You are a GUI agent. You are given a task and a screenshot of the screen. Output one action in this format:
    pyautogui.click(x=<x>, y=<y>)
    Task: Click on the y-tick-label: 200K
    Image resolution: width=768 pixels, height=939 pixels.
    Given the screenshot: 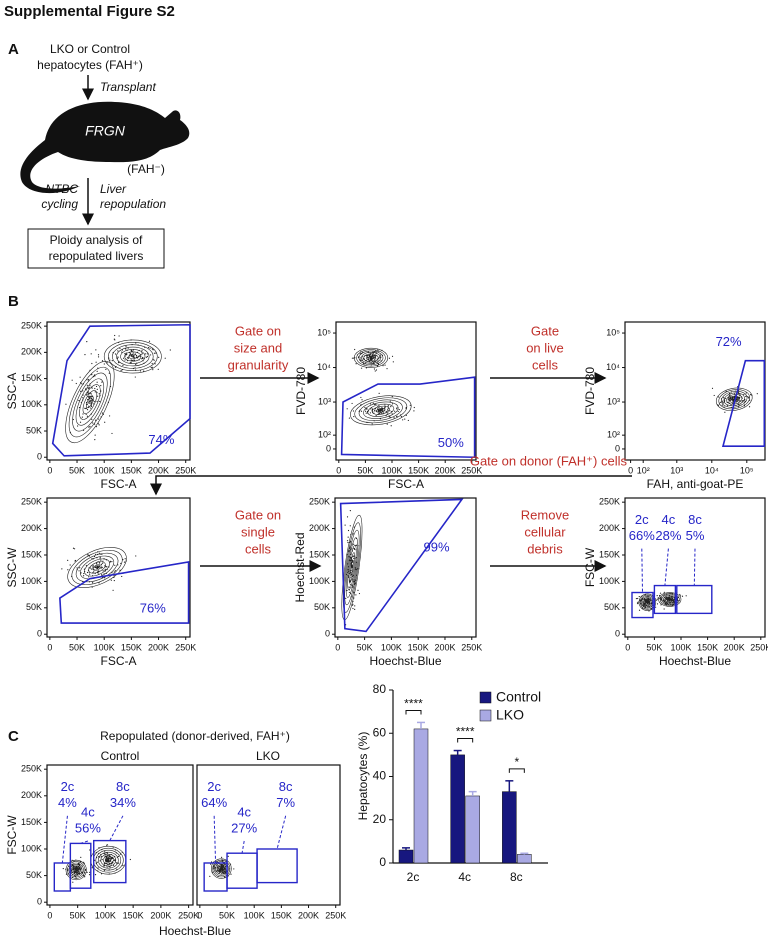 What is the action you would take?
    pyautogui.click(x=31, y=528)
    